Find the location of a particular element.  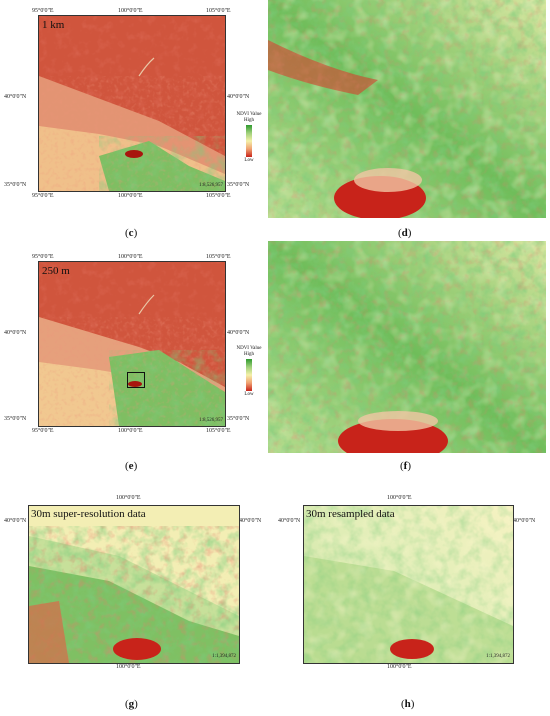

map-30m-super-resolution: 30m super-resolution data 1:1,394,872 is located at coordinates (134, 584).